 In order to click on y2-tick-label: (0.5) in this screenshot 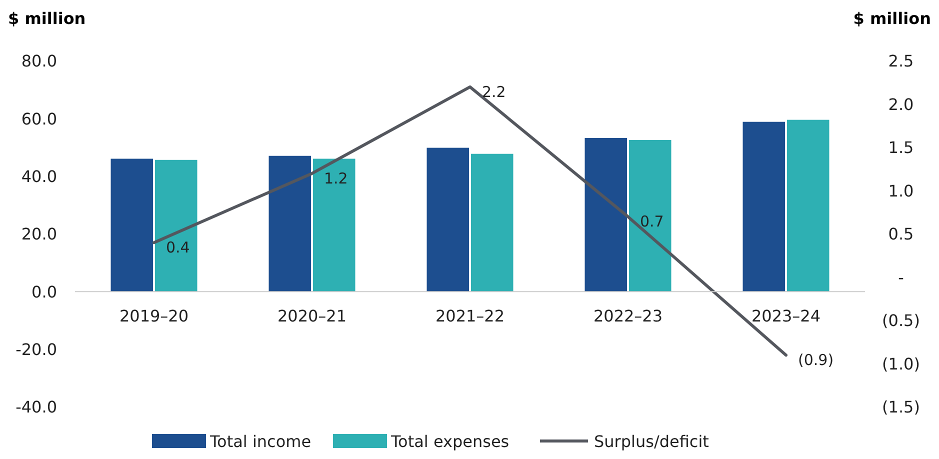, I will do `click(901, 320)`.